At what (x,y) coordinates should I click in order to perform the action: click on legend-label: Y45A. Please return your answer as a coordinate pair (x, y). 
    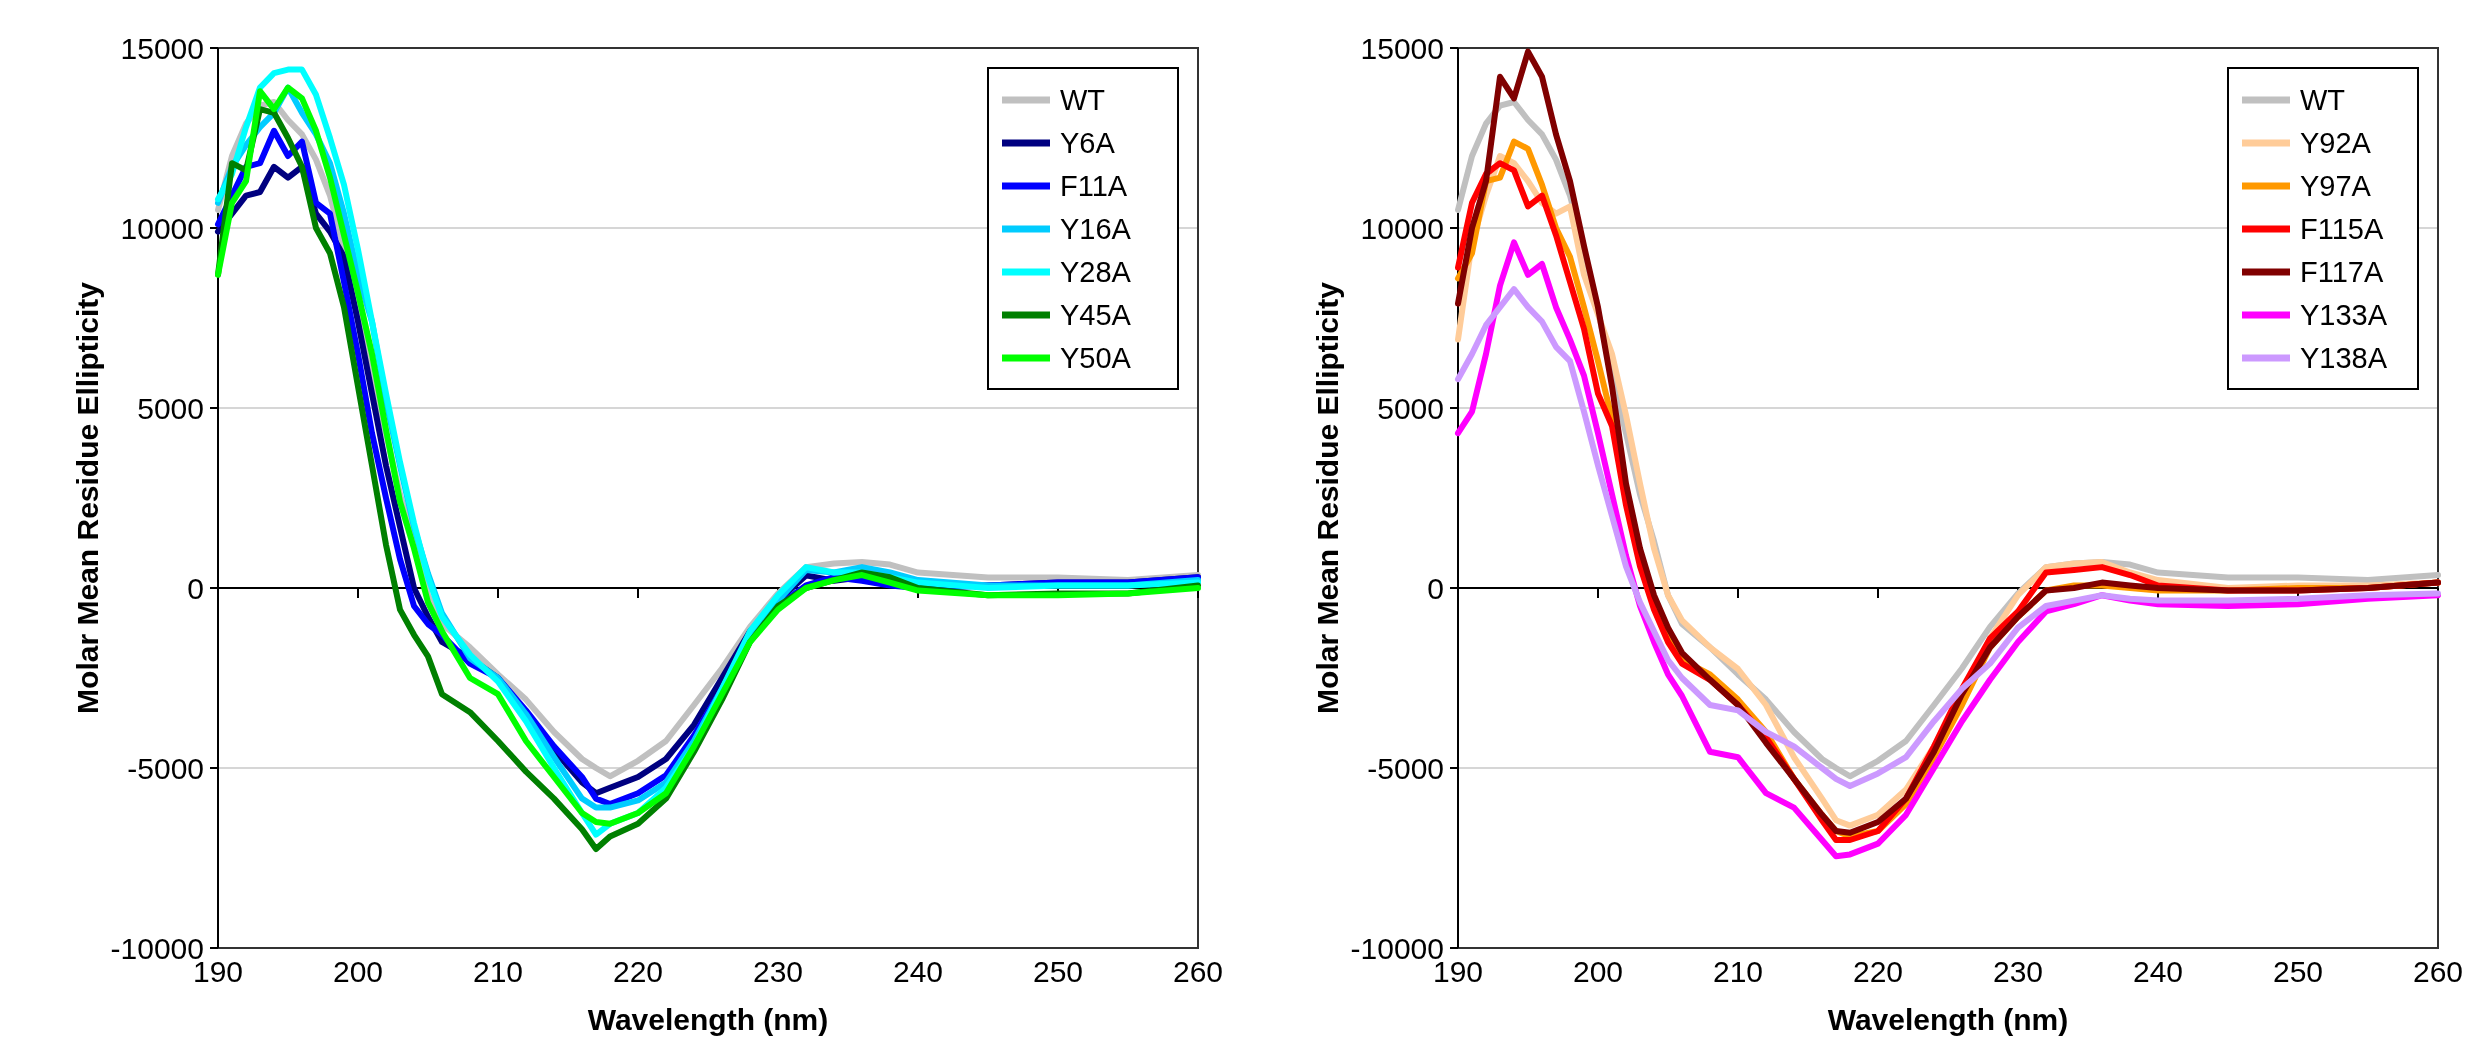
    Looking at the image, I should click on (1096, 315).